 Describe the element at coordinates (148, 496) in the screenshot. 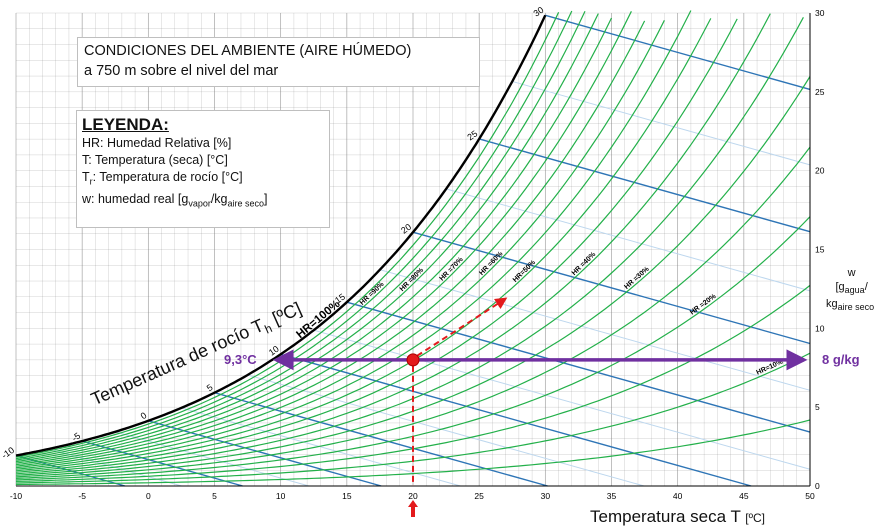

I see `x-tick-label: 0` at that location.